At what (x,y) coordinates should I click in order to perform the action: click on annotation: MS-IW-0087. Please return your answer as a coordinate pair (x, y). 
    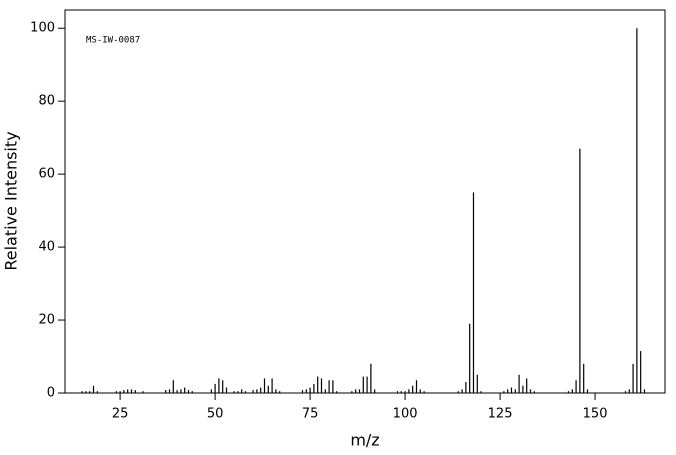
    Looking at the image, I should click on (113, 41).